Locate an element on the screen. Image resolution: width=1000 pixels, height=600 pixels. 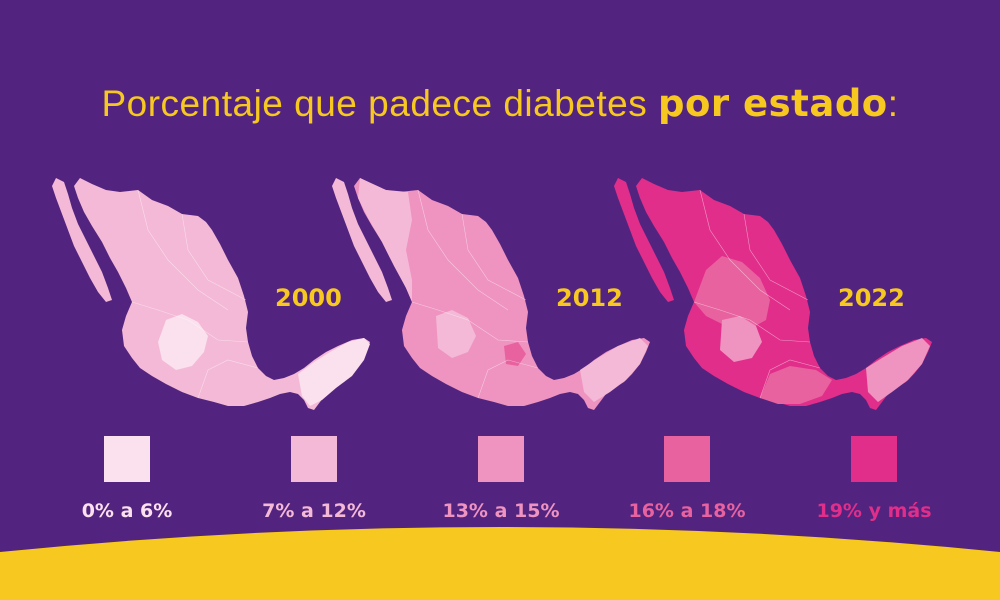
legend-label-16-18: 16% a 18% is located at coordinates (687, 511).